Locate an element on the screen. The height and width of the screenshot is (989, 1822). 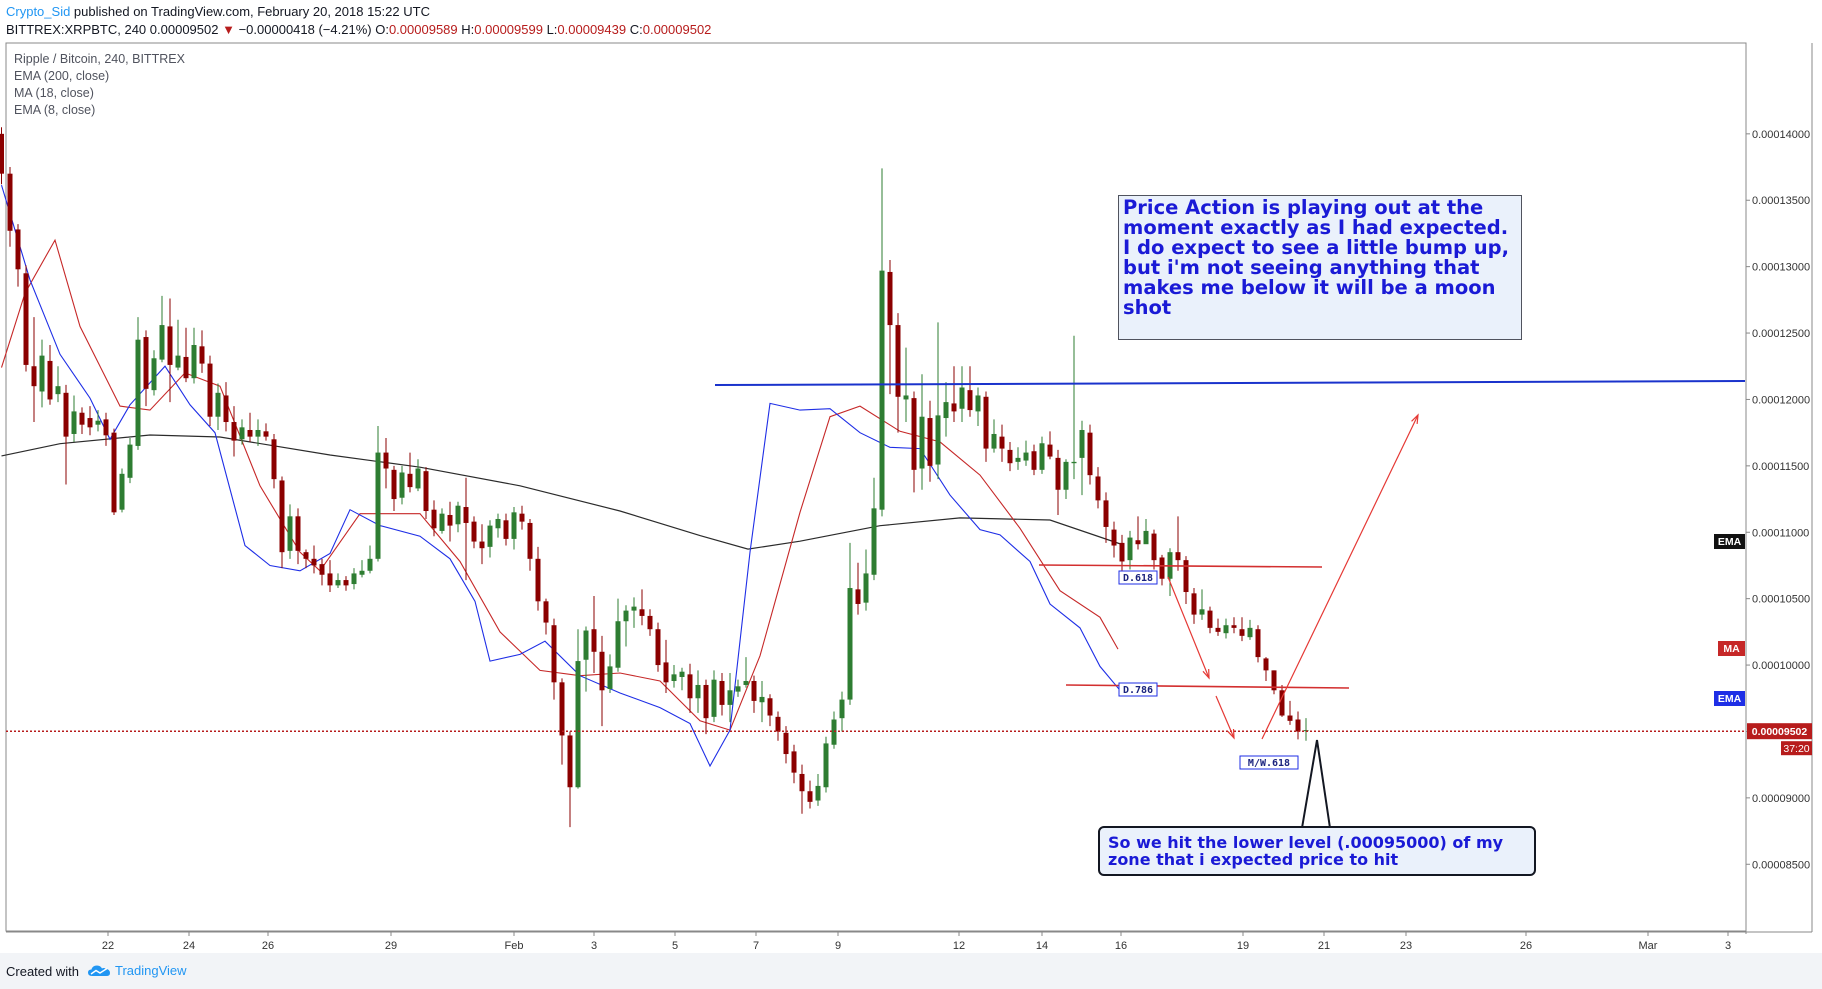
projection-arrow-up is located at coordinates (1340, 576).